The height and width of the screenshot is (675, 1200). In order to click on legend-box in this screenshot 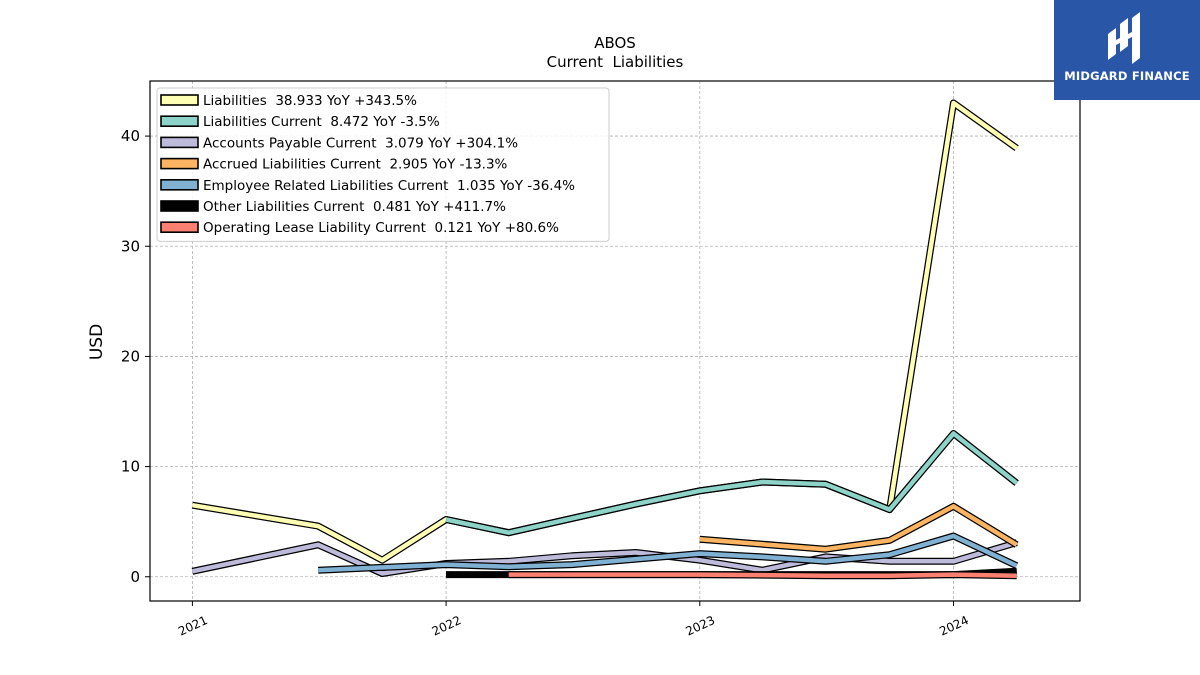, I will do `click(383, 164)`.